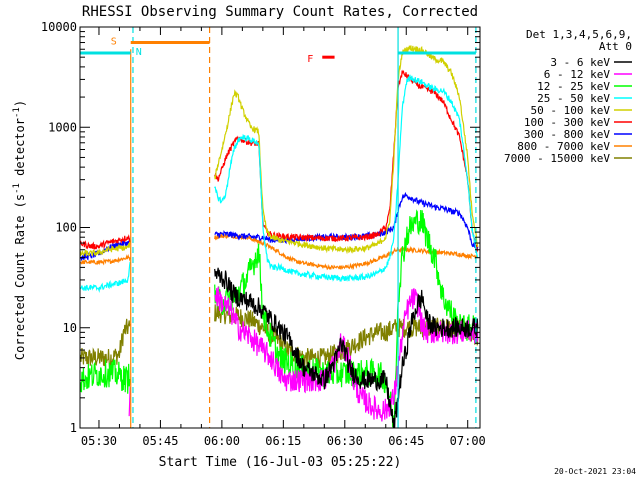  I want to click on flag-label-n: N, so click(139, 52).